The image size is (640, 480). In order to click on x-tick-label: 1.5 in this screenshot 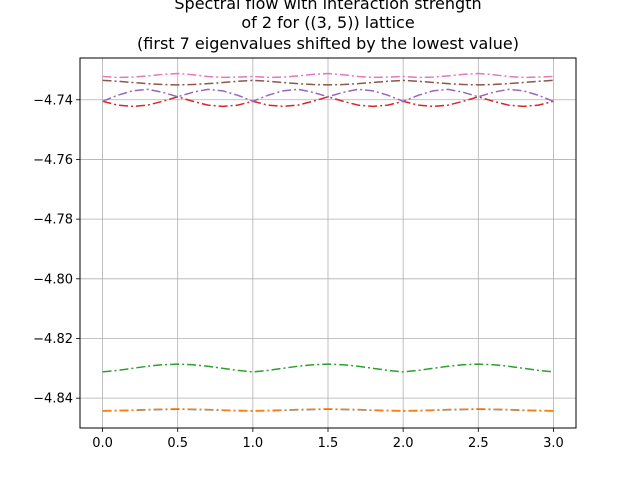, I will do `click(328, 443)`.